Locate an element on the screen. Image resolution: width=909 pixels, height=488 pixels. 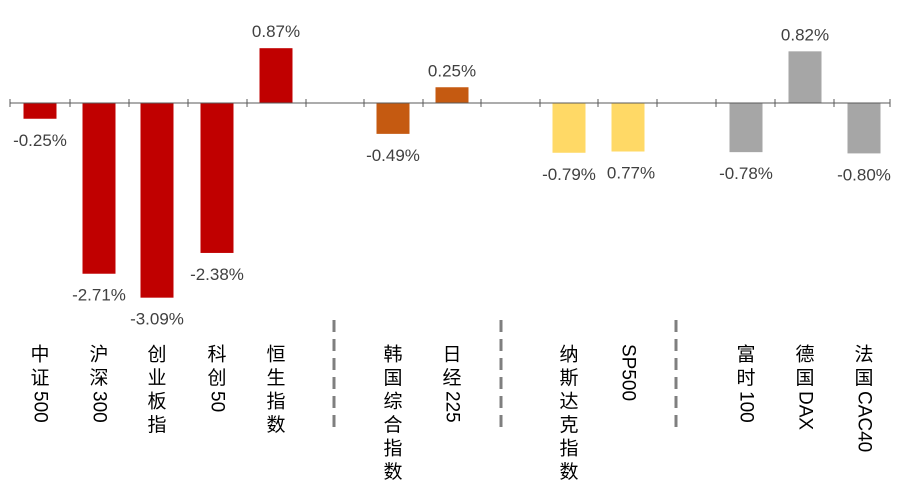
svg-text: 克 is located at coordinates (568, 425).